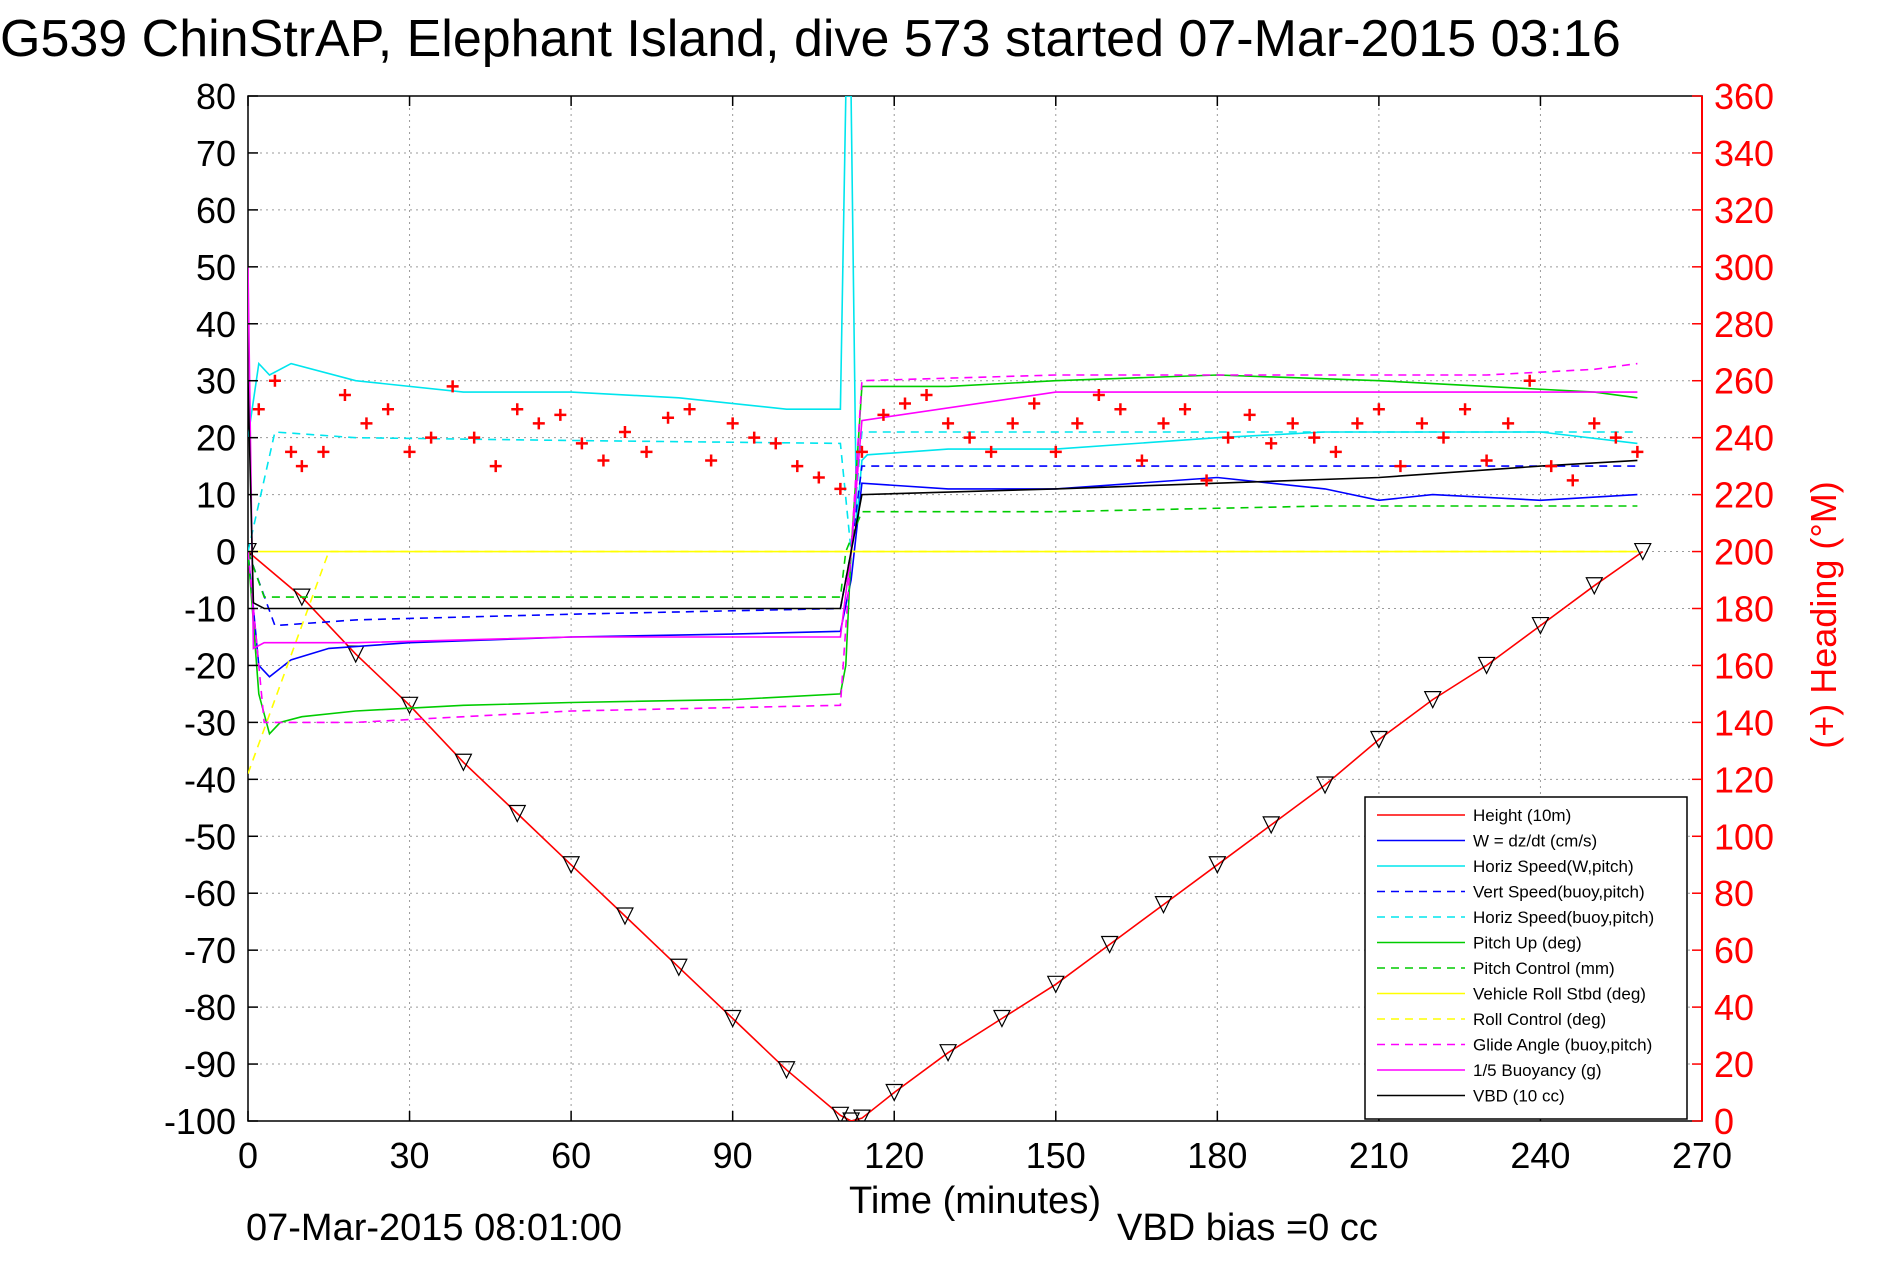 The height and width of the screenshot is (1262, 1891). What do you see at coordinates (1056, 1155) in the screenshot?
I see `x-tick-label: 150` at bounding box center [1056, 1155].